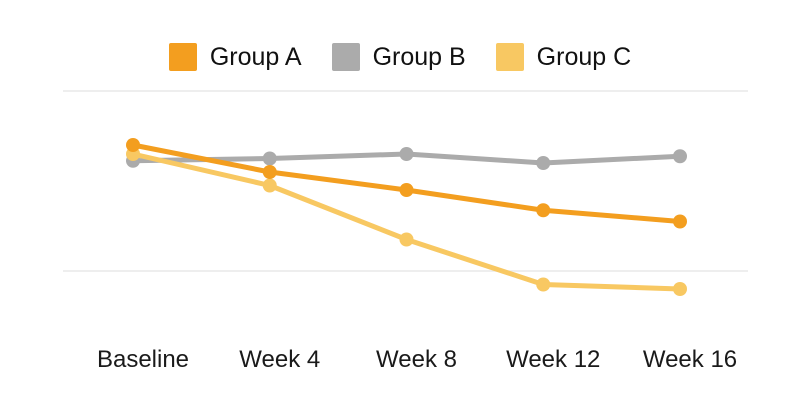 The height and width of the screenshot is (400, 800). I want to click on x-axis: Baseline Week 4 Week 8 Week 12 Week 16, so click(400, 361).